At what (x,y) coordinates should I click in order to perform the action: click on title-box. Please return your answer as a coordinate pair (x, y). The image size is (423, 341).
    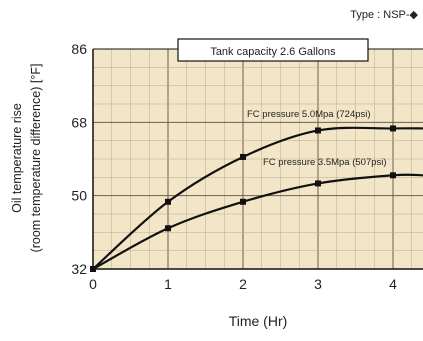
    Looking at the image, I should click on (273, 50).